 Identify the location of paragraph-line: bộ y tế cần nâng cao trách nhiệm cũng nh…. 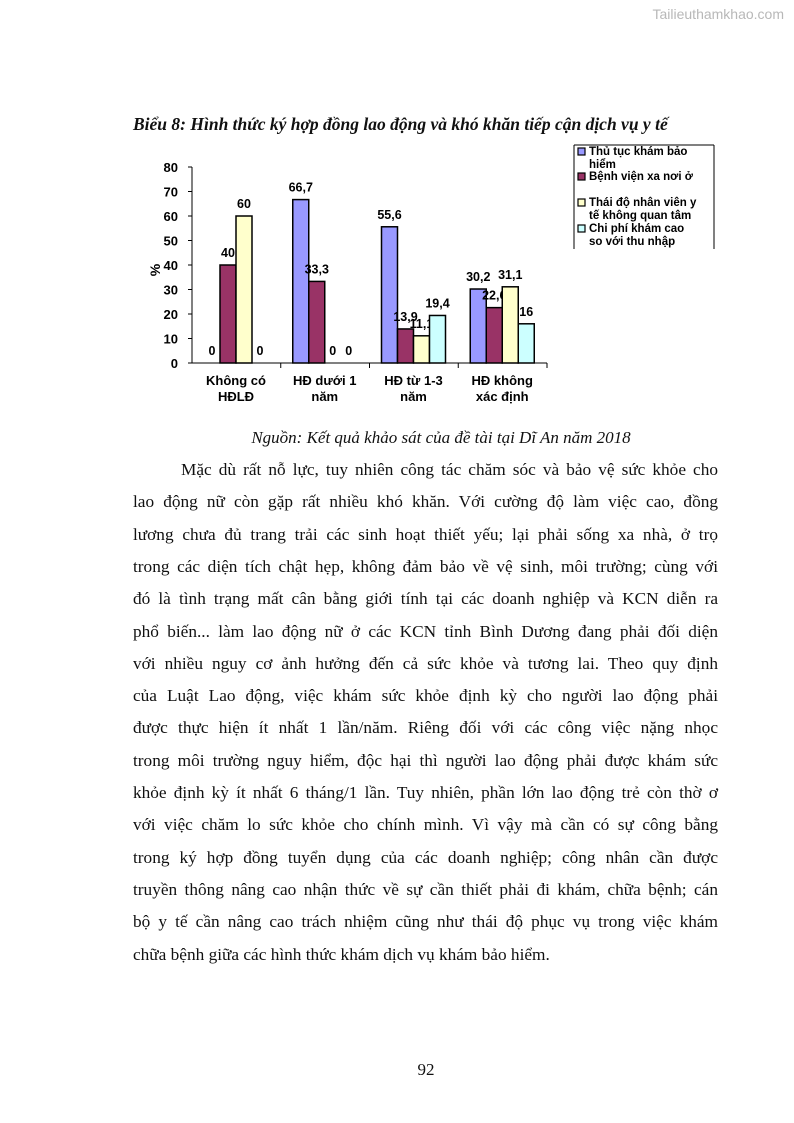
(425, 922).